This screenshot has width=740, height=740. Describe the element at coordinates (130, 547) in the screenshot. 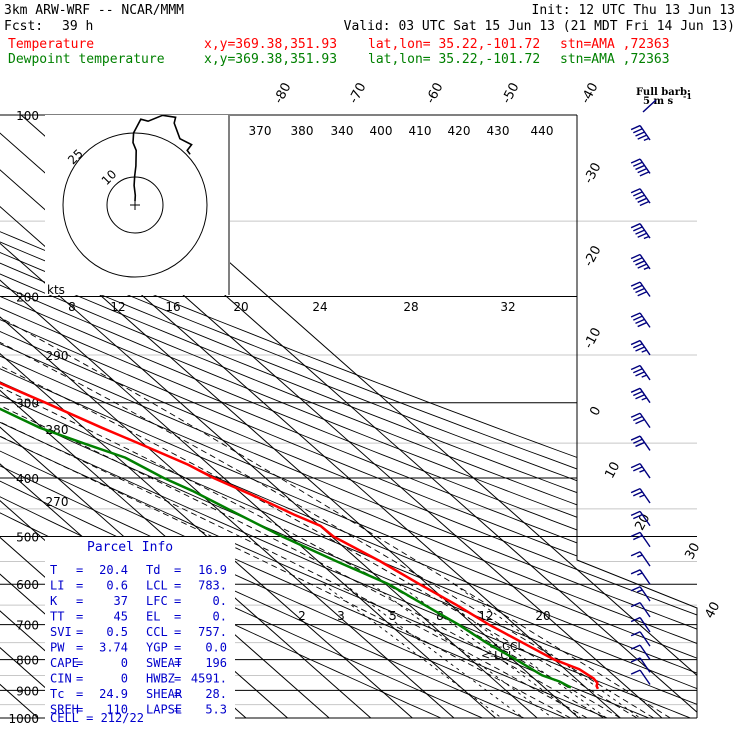

I see `parcel-info-title: Parcel Info` at that location.